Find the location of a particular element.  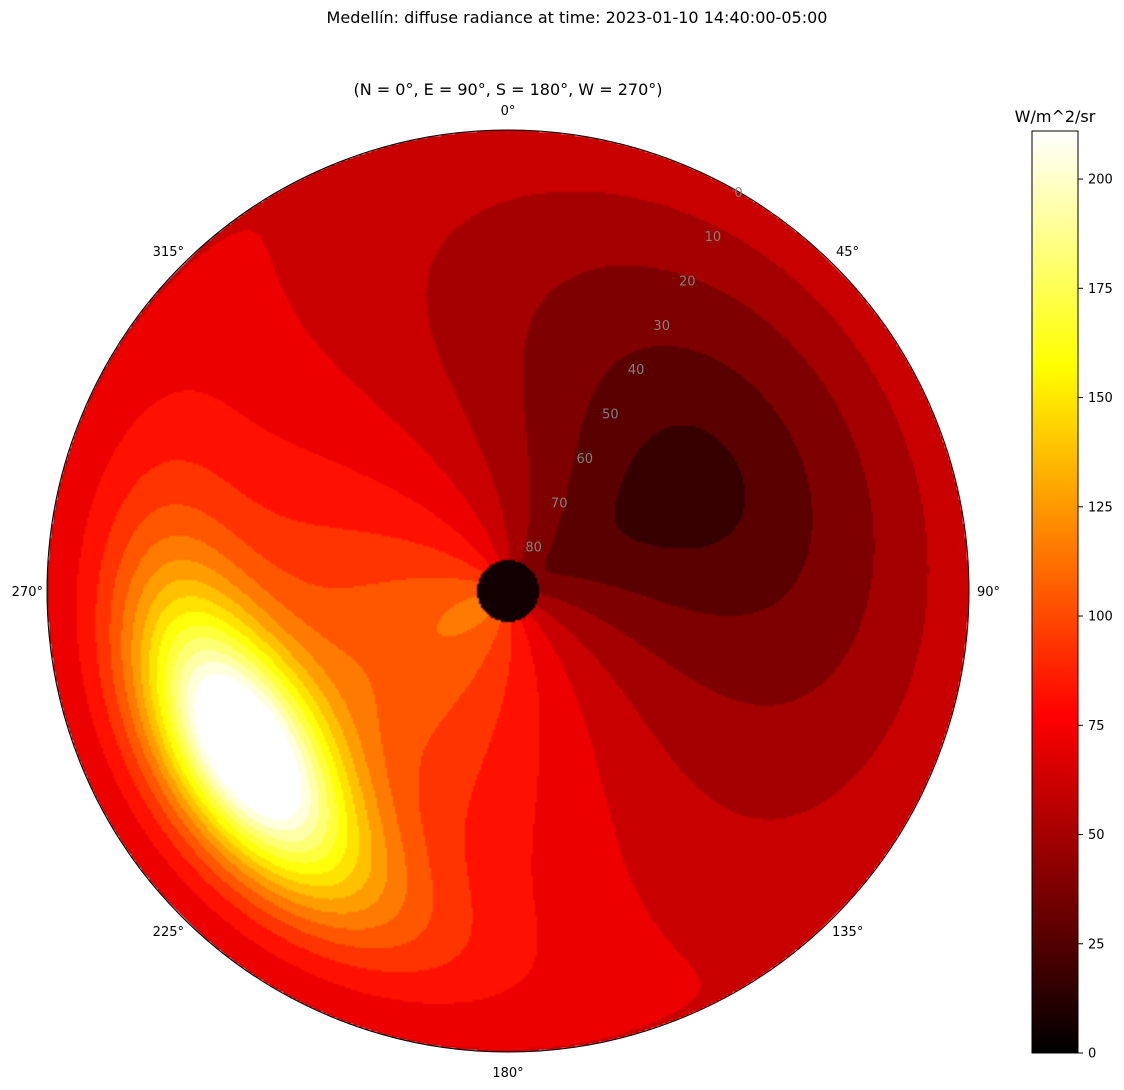

azimuth-label-315: 315° is located at coordinates (168, 252).